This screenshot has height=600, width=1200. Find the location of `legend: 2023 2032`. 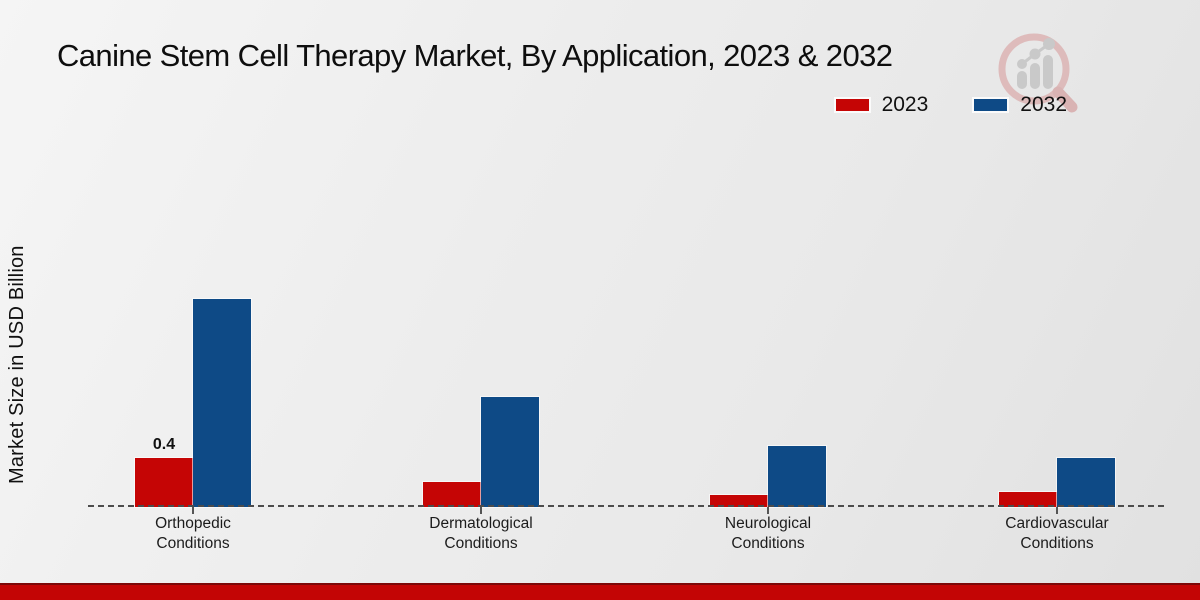

legend: 2023 2032 is located at coordinates (951, 105).